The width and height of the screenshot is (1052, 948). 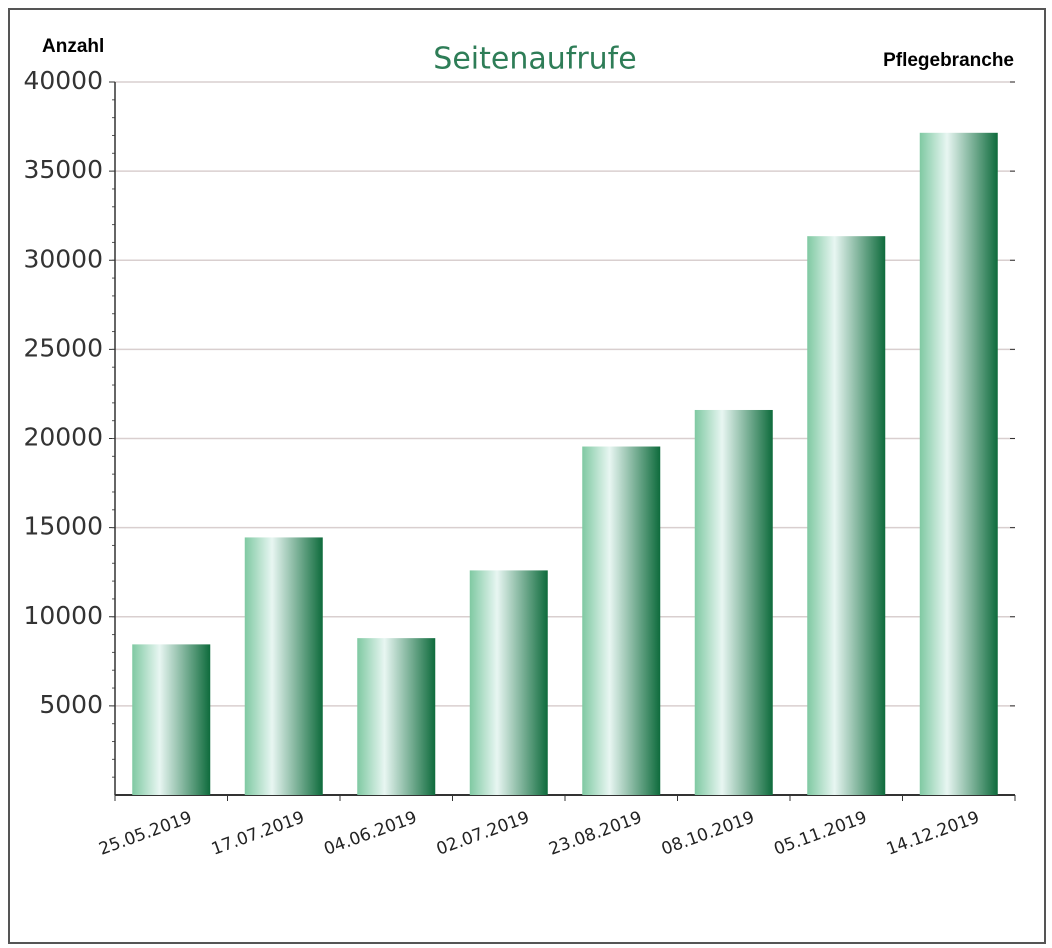 What do you see at coordinates (71, 704) in the screenshot?
I see `y-tick-label: 5000` at bounding box center [71, 704].